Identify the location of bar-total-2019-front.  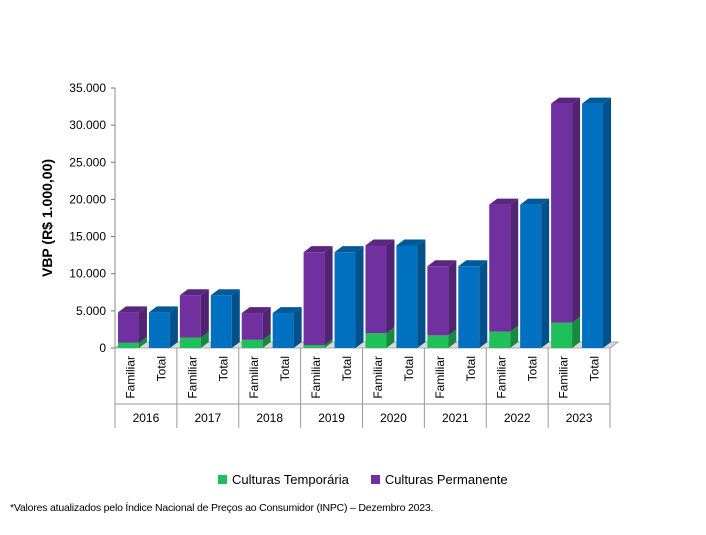
(345, 300).